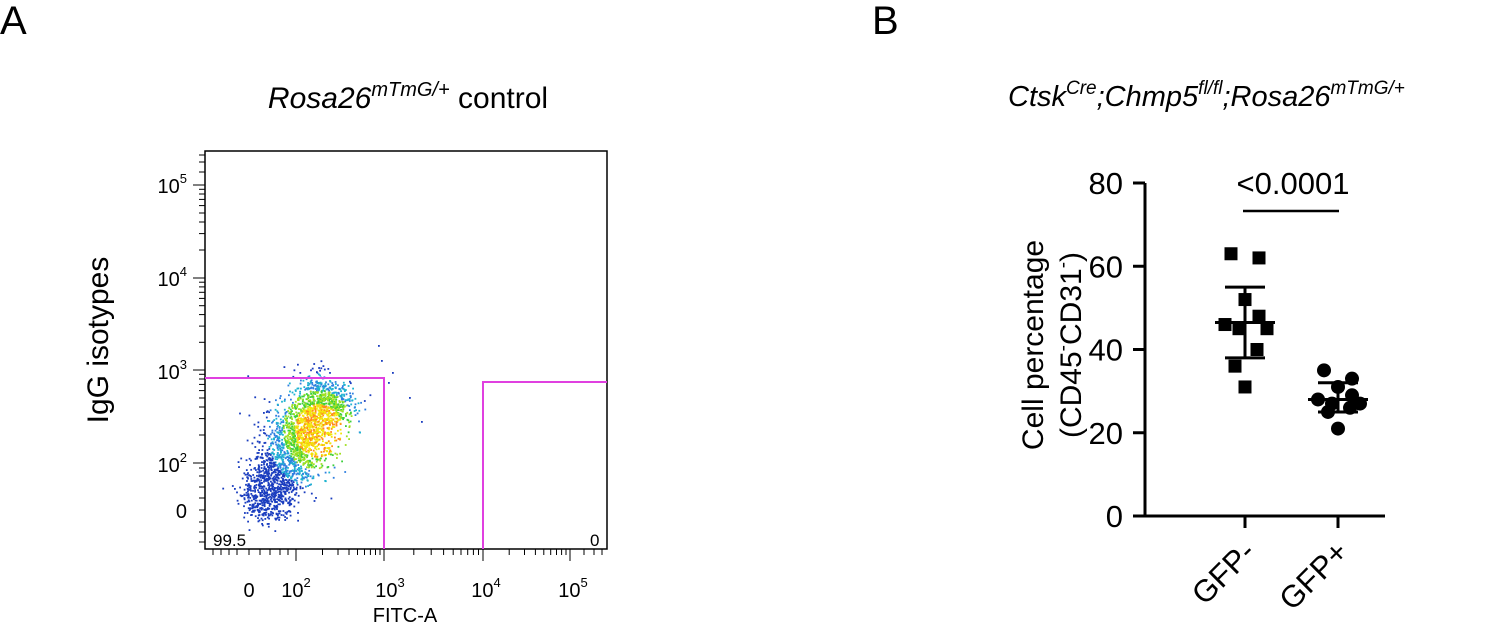 The height and width of the screenshot is (630, 1500). What do you see at coordinates (1106, 350) in the screenshot?
I see `y-tick-label: 40` at bounding box center [1106, 350].